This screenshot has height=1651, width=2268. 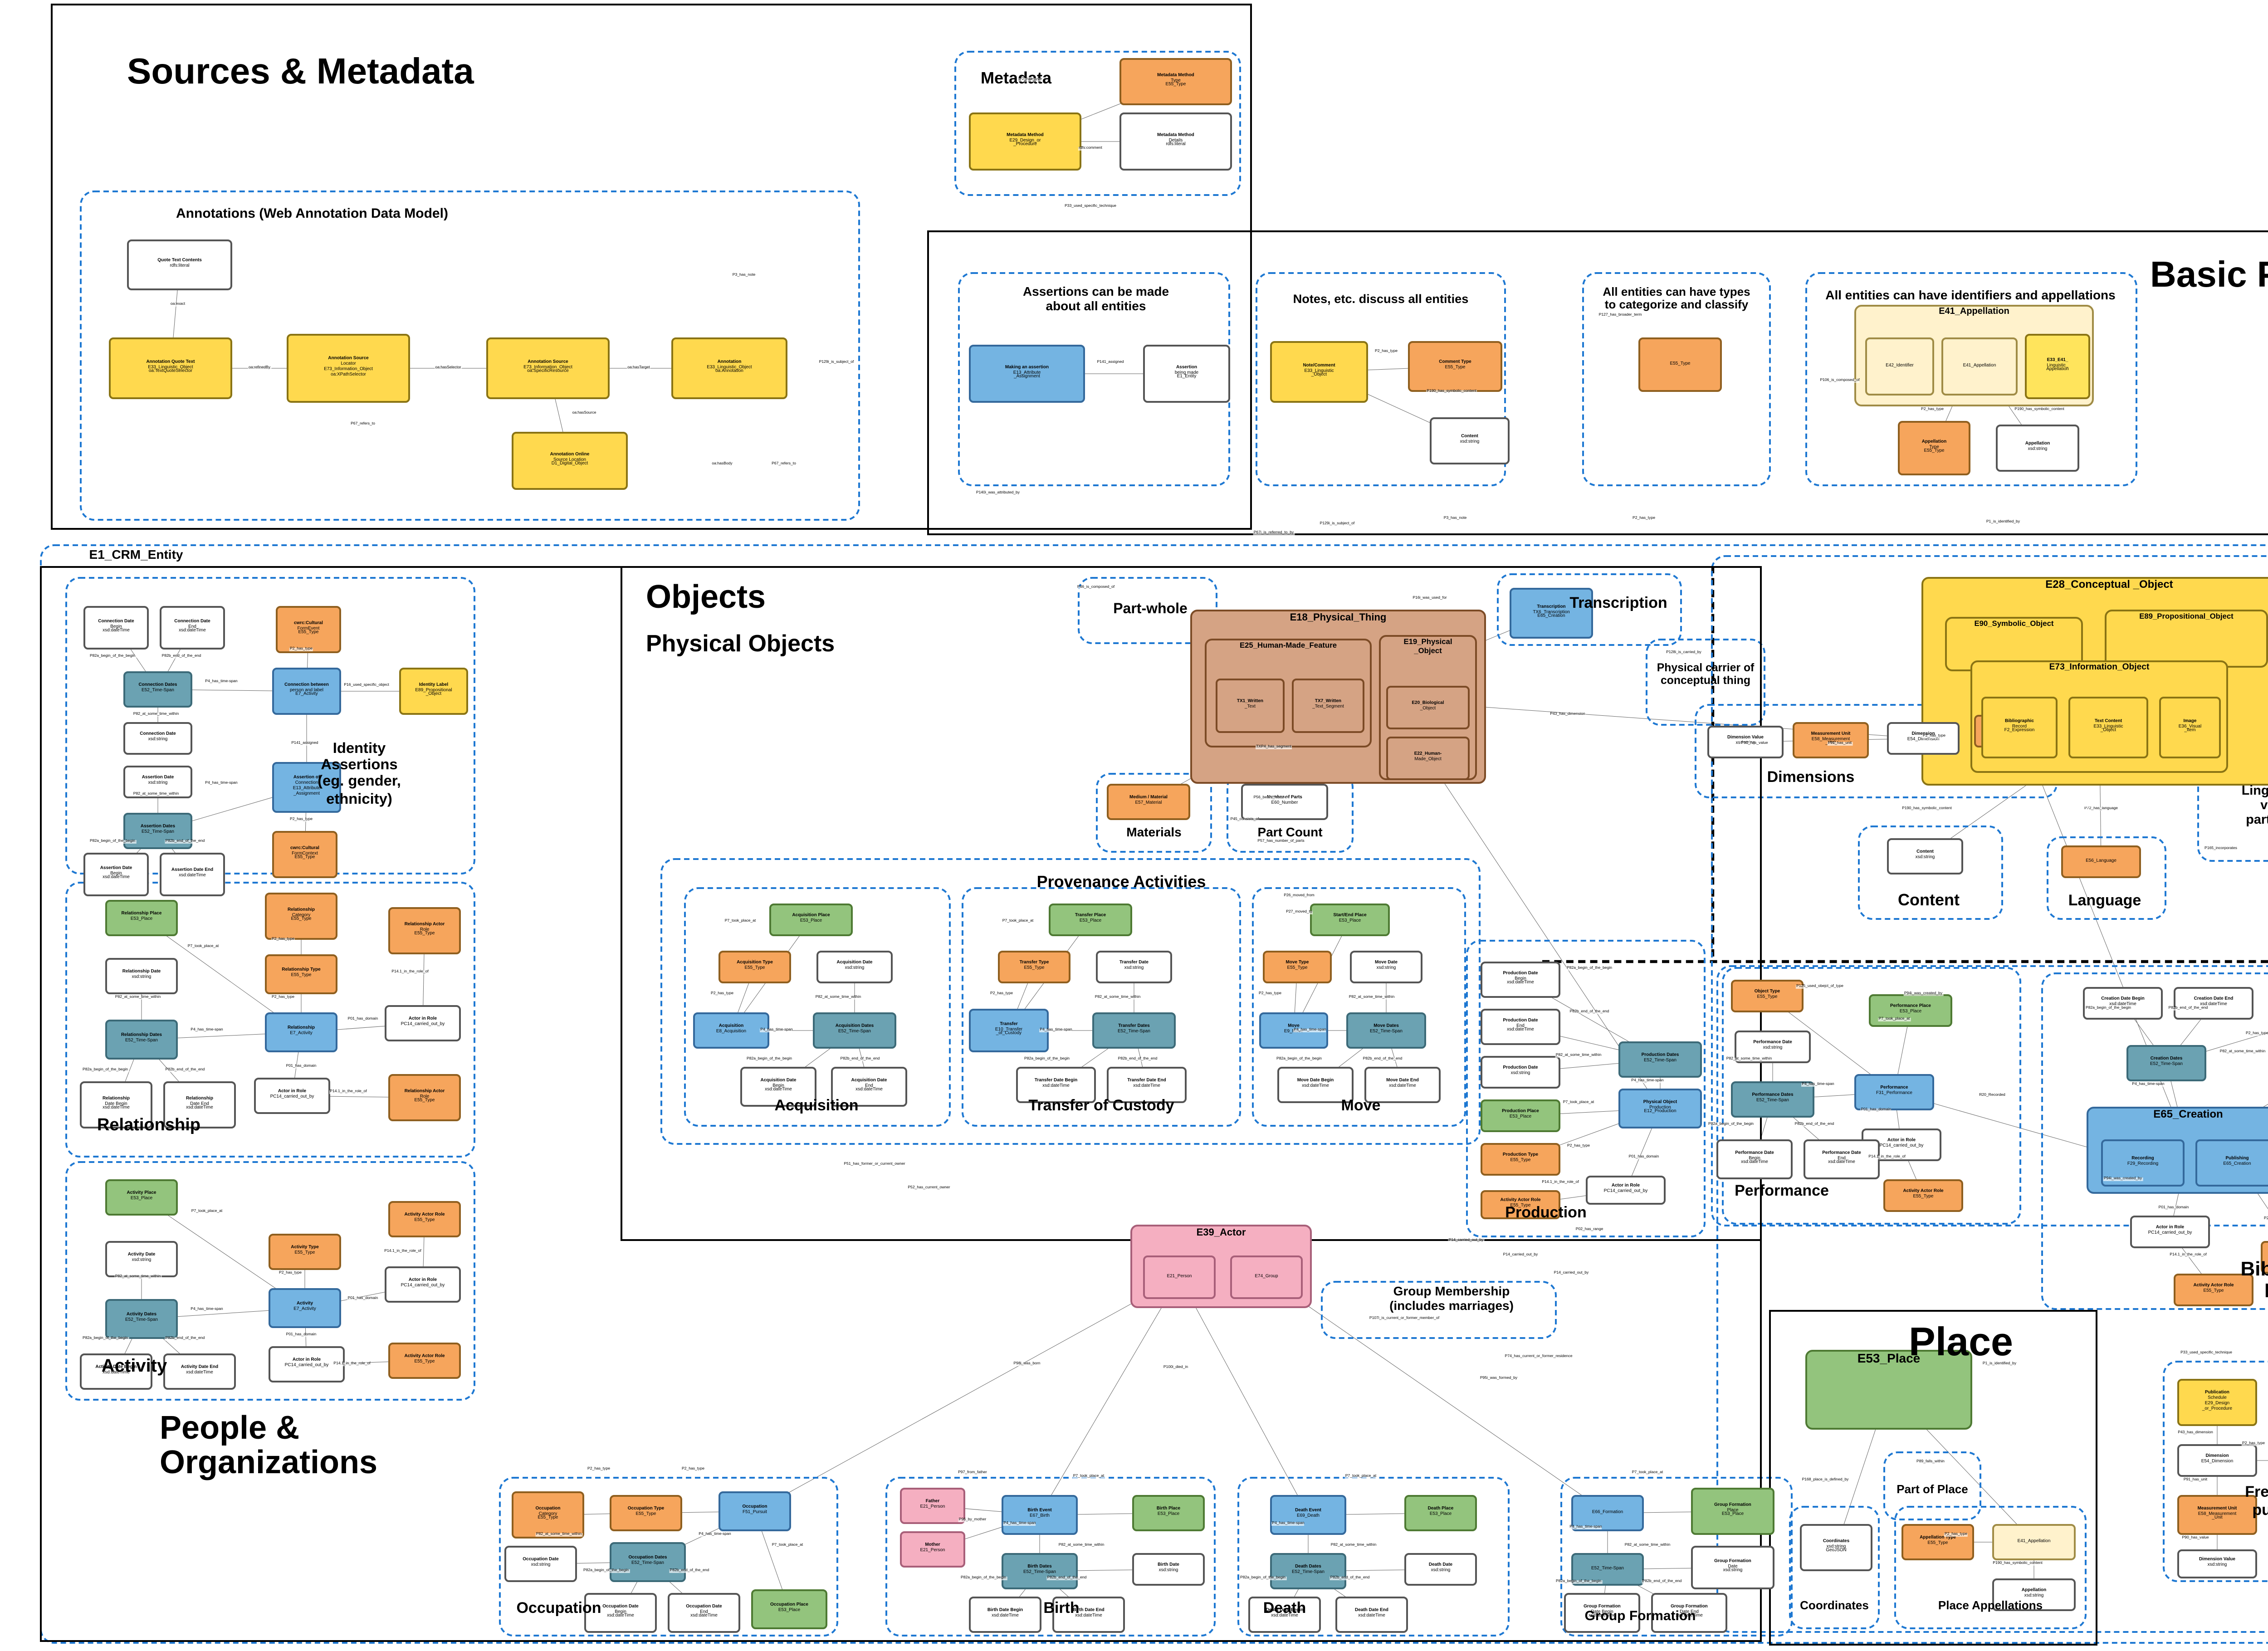 I want to click on edge-label: P96_by_mother, so click(x=972, y=1520).